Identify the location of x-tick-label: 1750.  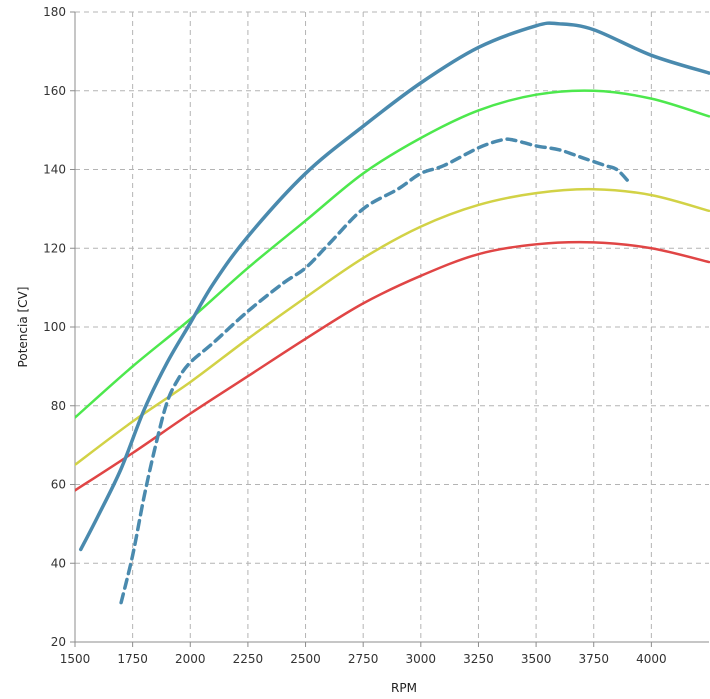
(132, 659).